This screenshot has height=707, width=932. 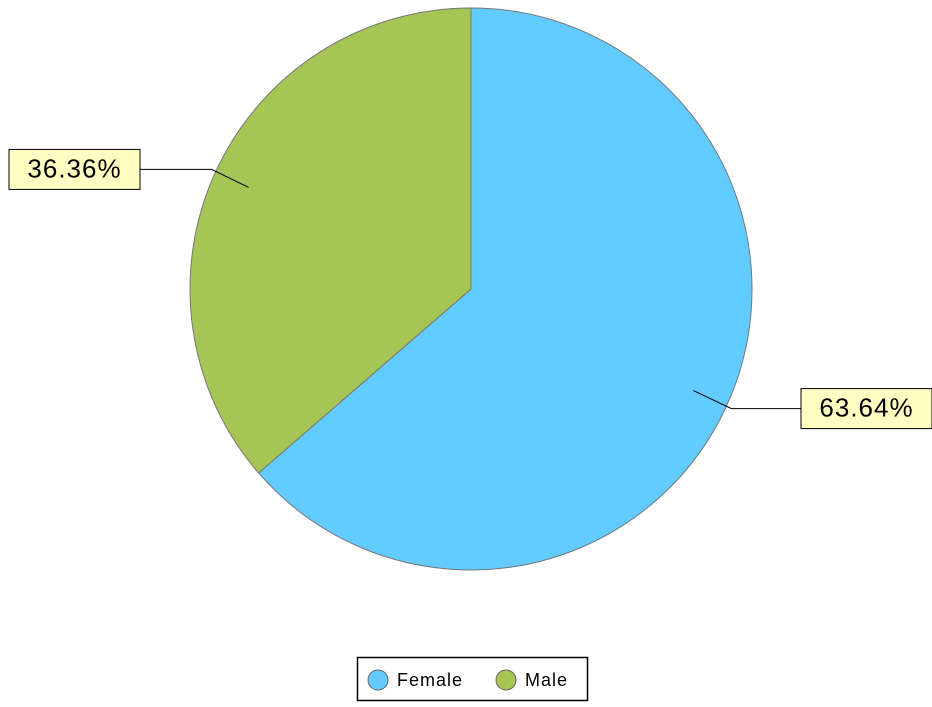 What do you see at coordinates (430, 680) in the screenshot?
I see `legend-label: Female` at bounding box center [430, 680].